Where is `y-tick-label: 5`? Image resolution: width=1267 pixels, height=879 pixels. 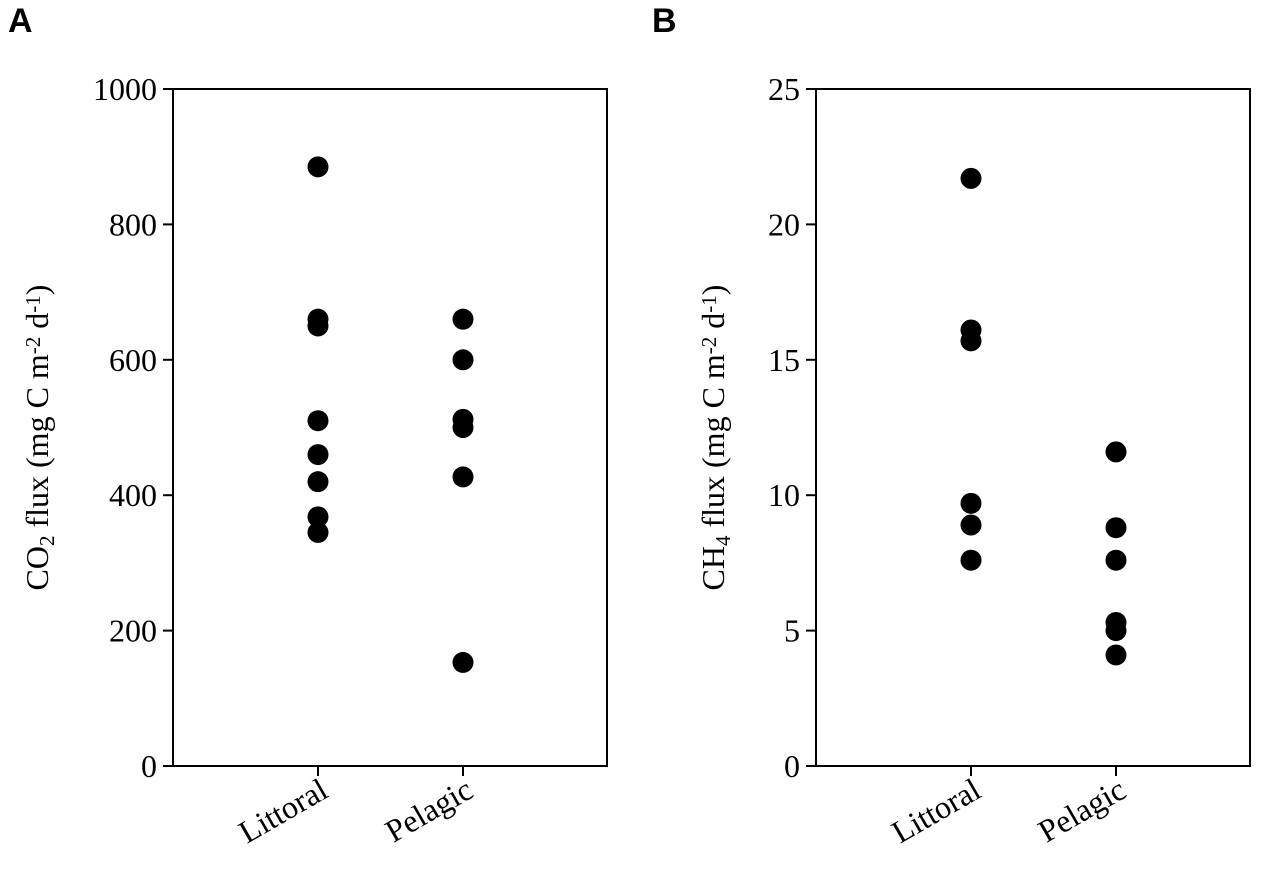 y-tick-label: 5 is located at coordinates (792, 631).